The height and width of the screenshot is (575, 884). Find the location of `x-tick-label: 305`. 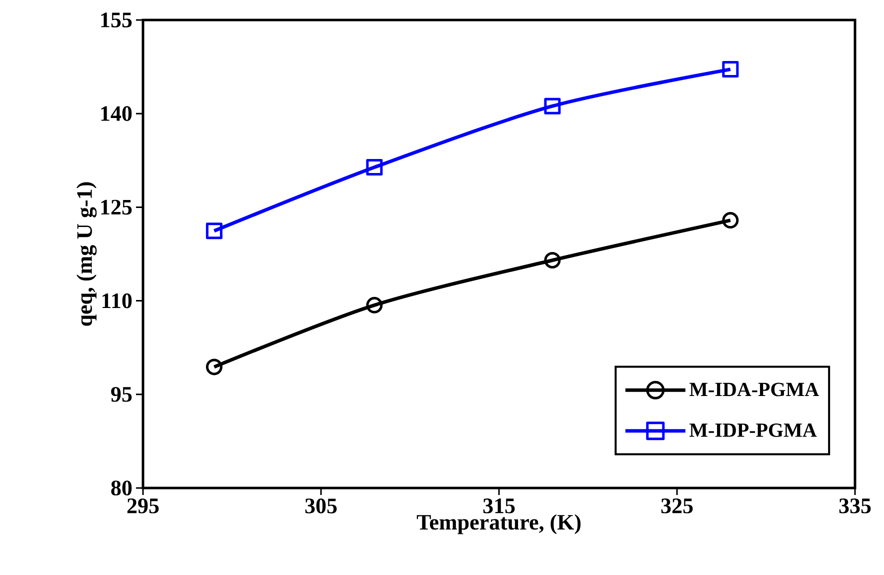

x-tick-label: 305 is located at coordinates (321, 506).